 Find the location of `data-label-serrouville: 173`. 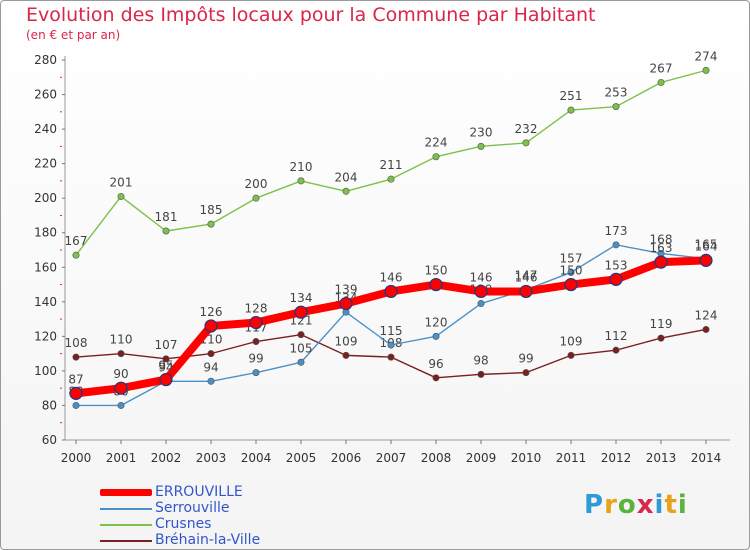

data-label-serrouville: 173 is located at coordinates (616, 231).